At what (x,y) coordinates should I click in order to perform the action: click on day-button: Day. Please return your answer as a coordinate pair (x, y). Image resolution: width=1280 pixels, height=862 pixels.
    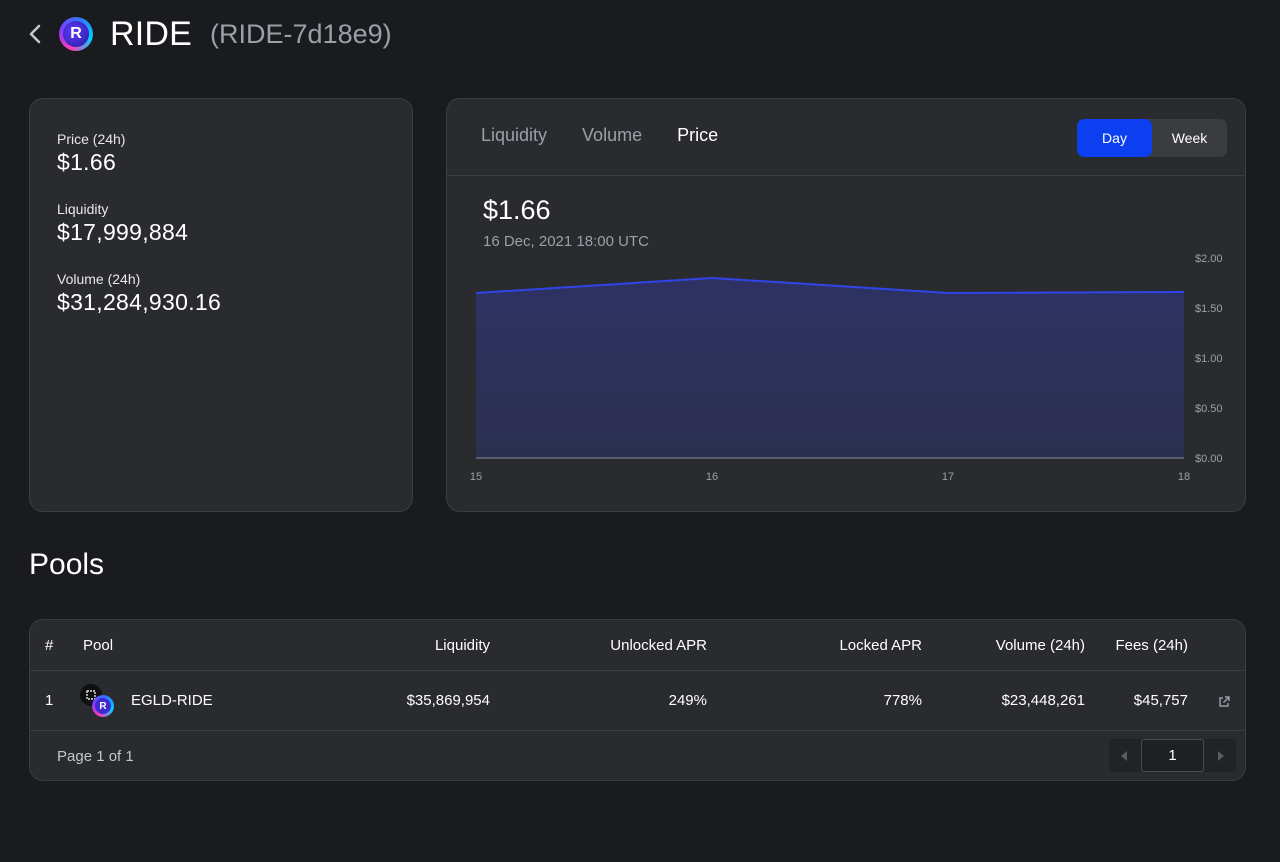
    Looking at the image, I should click on (1114, 138).